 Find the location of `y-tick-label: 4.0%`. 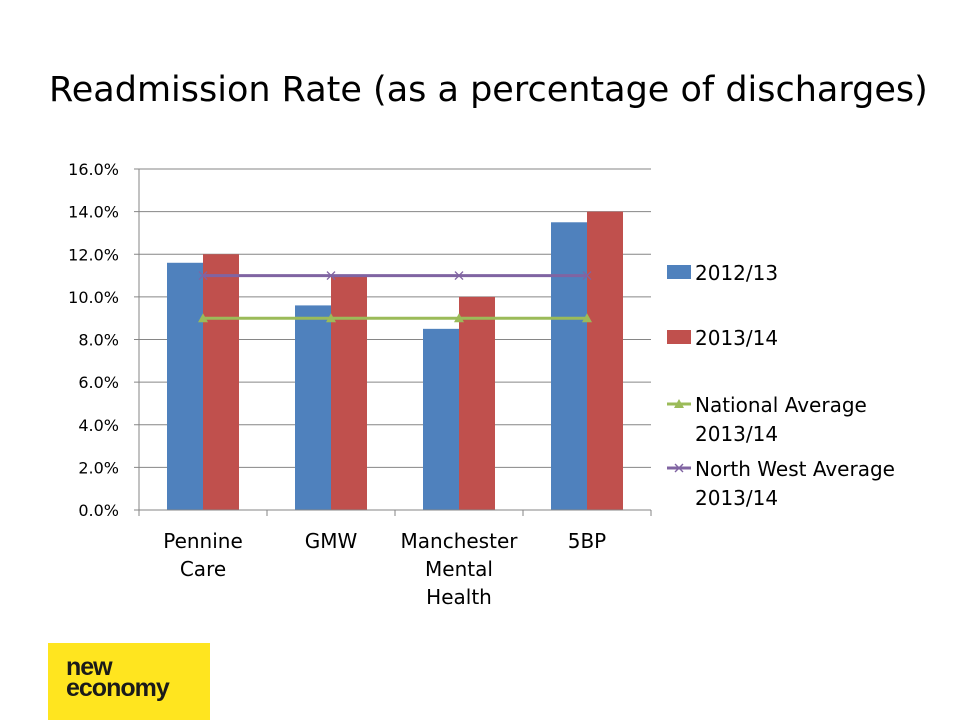

y-tick-label: 4.0% is located at coordinates (98, 425).